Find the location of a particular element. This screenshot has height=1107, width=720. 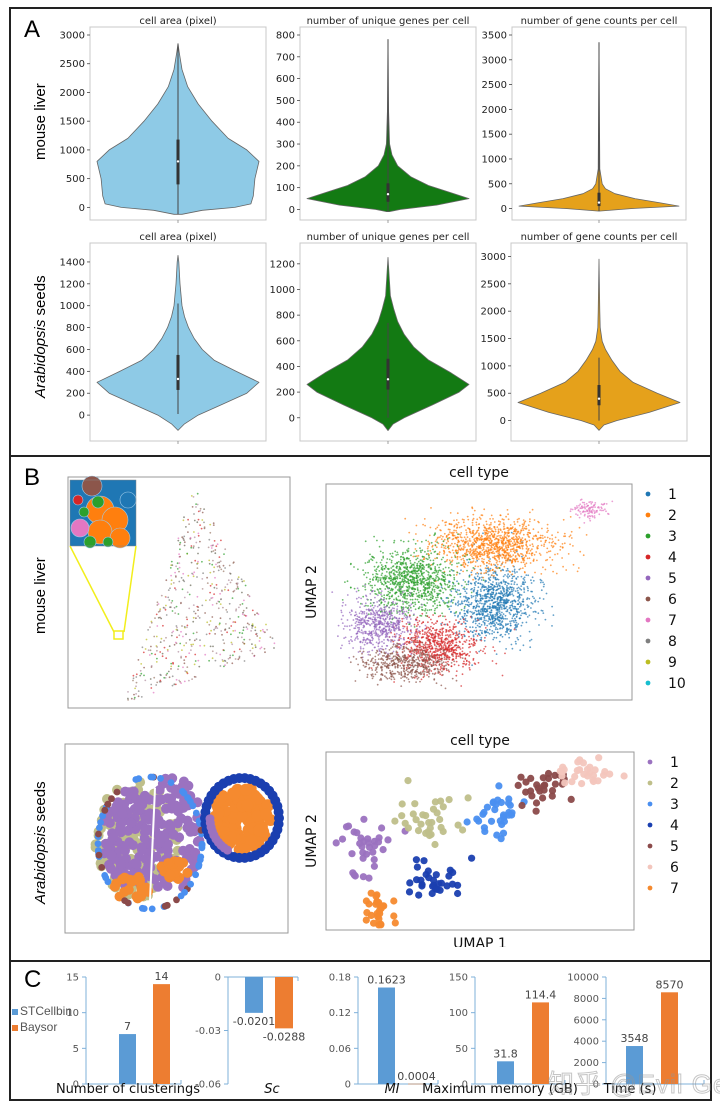

x-axis-label: MI is located at coordinates (391, 1089).